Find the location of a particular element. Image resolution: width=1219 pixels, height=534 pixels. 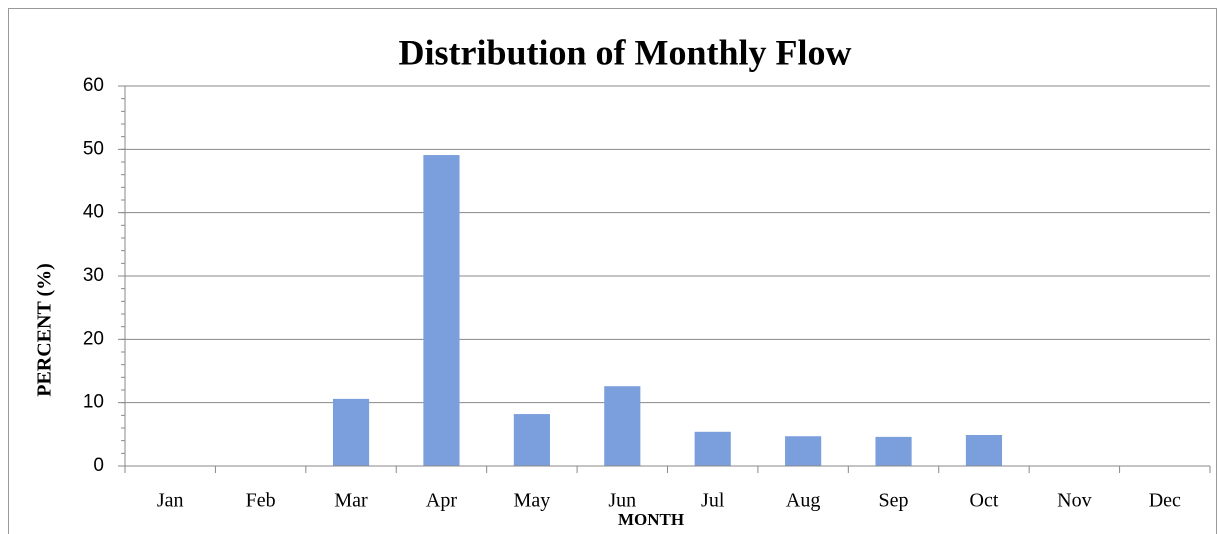

x-tick-label: Sep is located at coordinates (894, 501).